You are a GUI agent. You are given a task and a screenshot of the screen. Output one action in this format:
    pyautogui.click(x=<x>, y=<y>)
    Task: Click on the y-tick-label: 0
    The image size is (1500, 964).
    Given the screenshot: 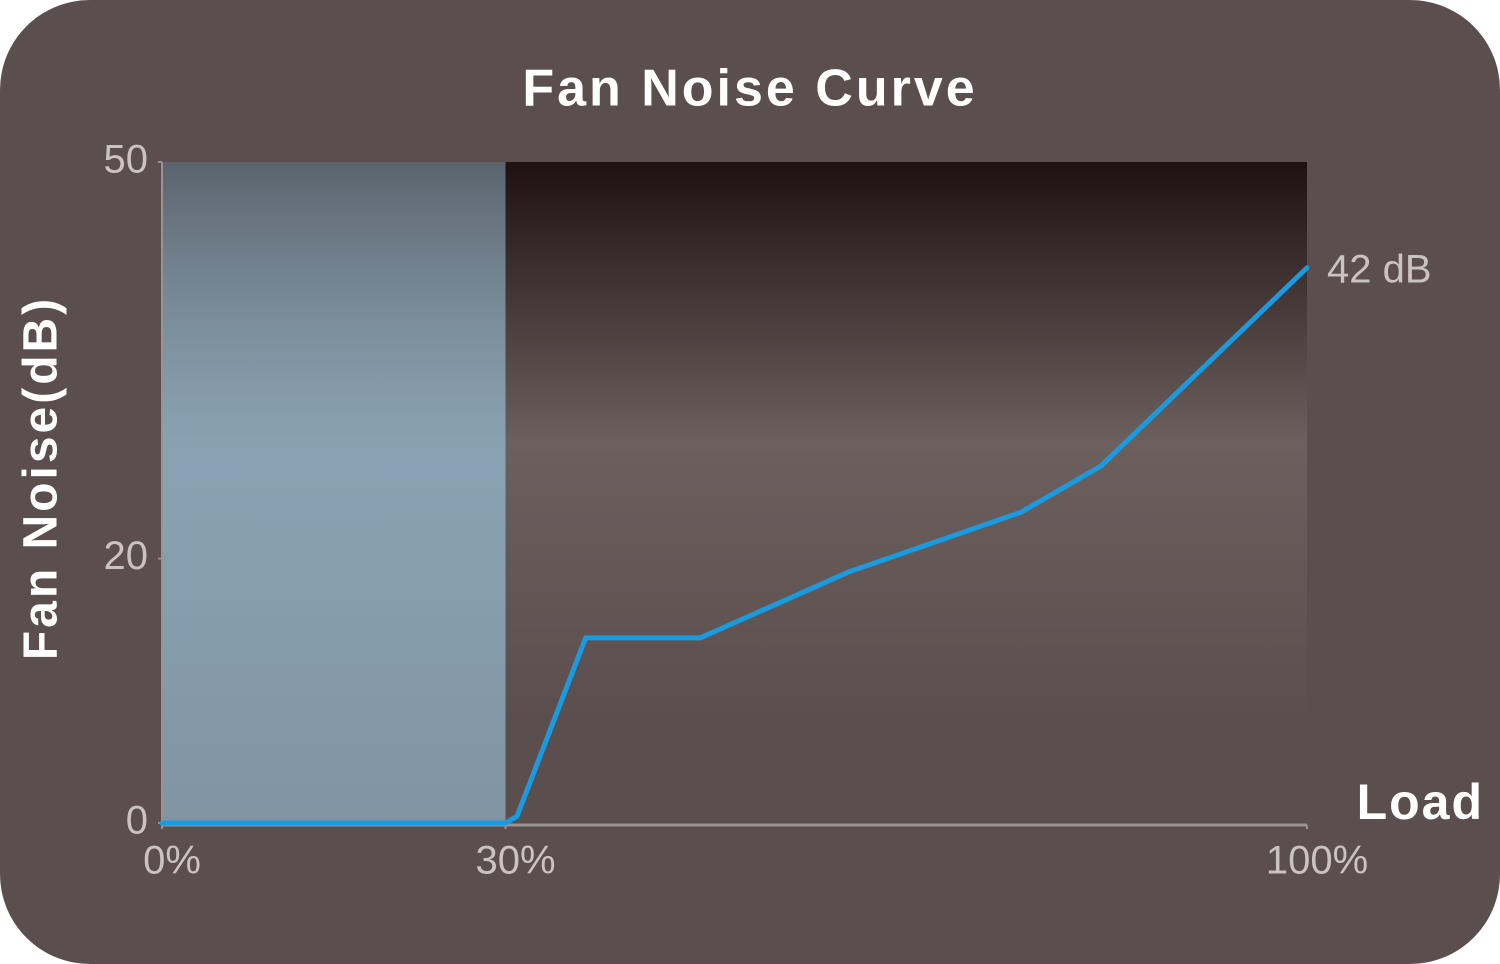 What is the action you would take?
    pyautogui.click(x=137, y=821)
    